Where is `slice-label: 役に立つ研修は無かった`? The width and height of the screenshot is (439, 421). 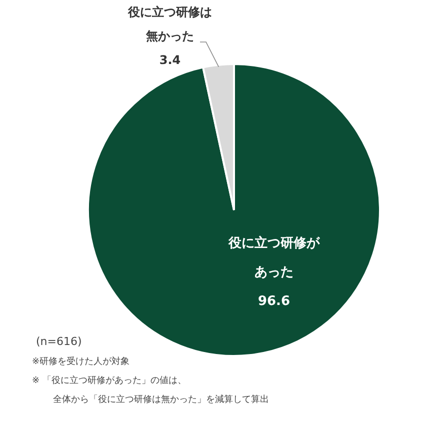 slice-label: 役に立つ研修は無かった is located at coordinates (169, 24).